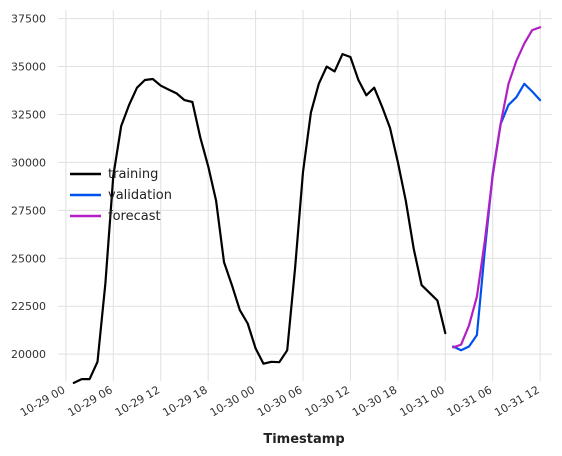 The height and width of the screenshot is (456, 562). I want to click on x-tick-label: 10-31 12, so click(516, 401).